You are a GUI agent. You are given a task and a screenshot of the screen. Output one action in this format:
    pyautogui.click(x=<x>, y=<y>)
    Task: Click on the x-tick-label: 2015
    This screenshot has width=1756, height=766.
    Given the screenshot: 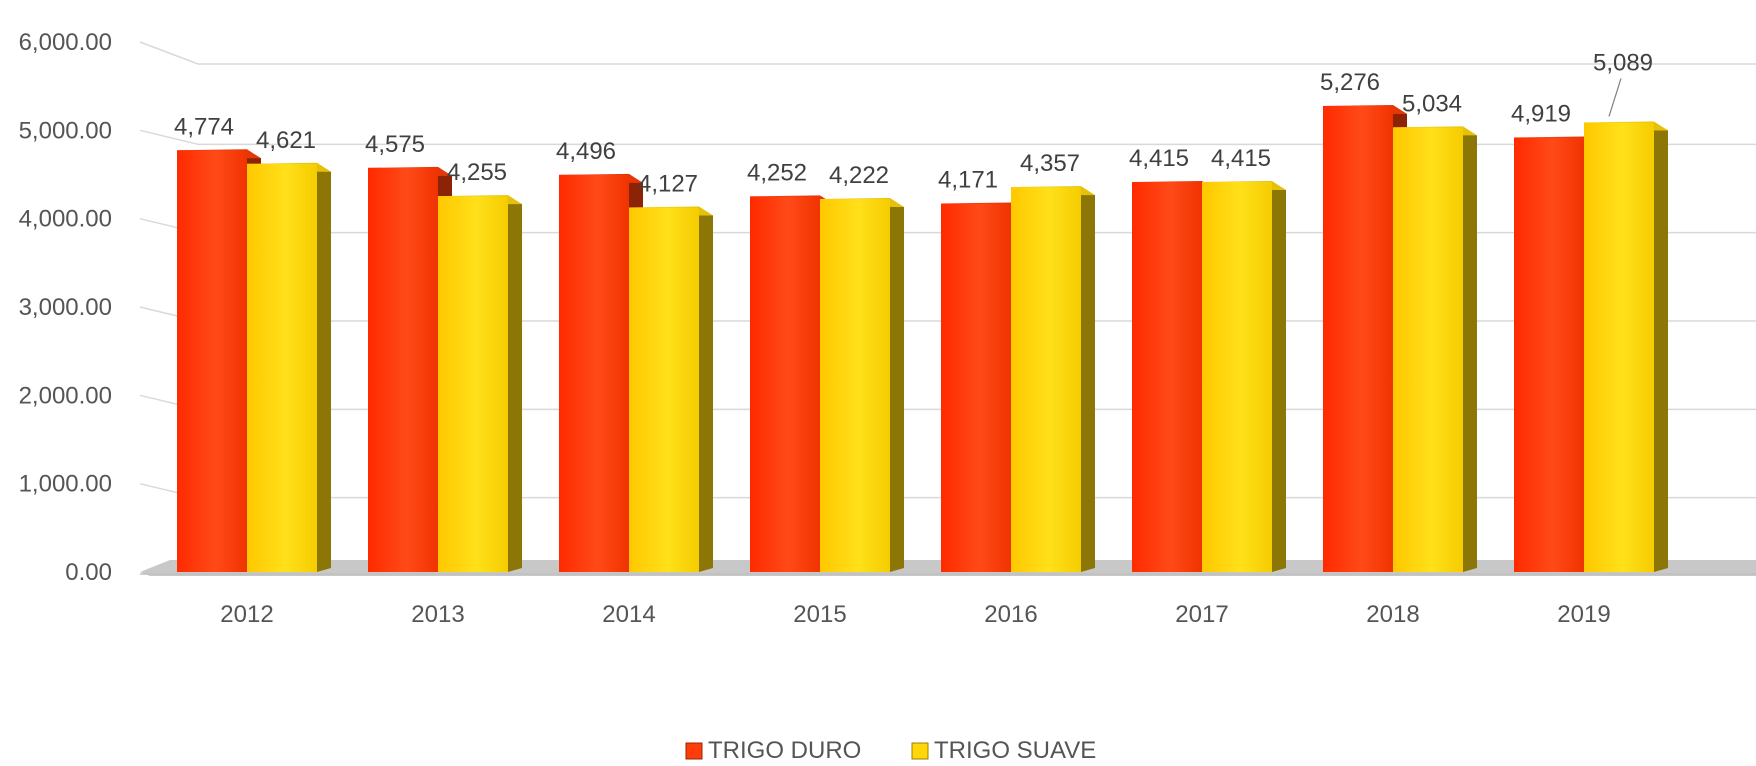 What is the action you would take?
    pyautogui.click(x=819, y=614)
    